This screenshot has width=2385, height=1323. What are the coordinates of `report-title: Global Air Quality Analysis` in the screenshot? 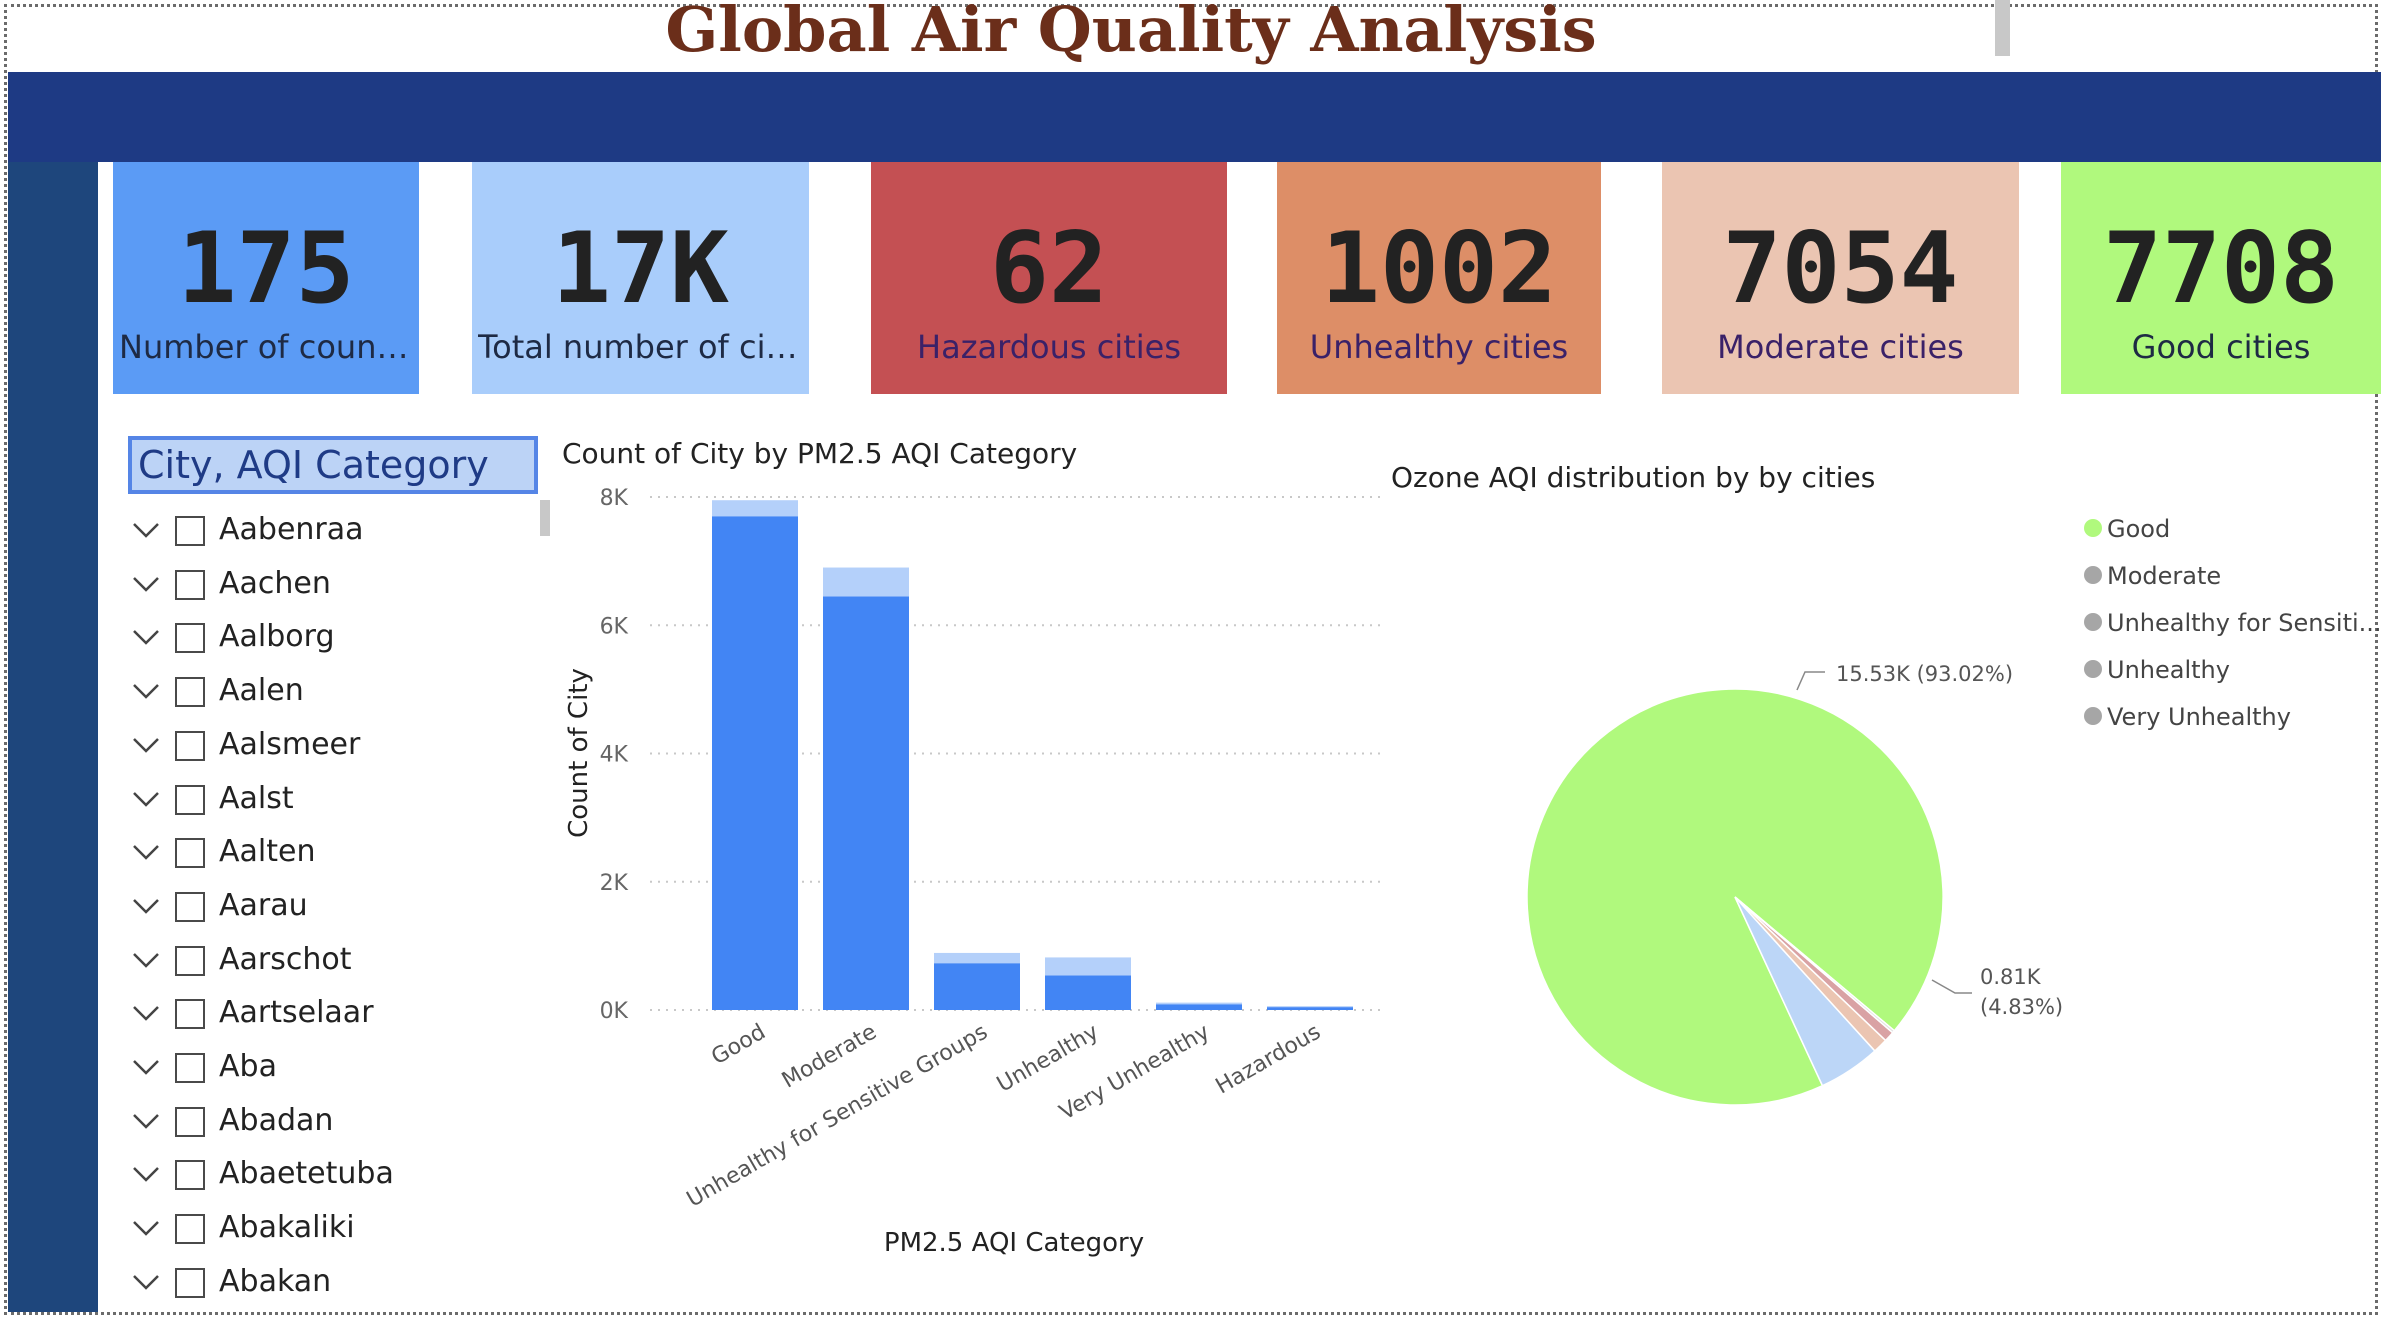 It's located at (1131, 33).